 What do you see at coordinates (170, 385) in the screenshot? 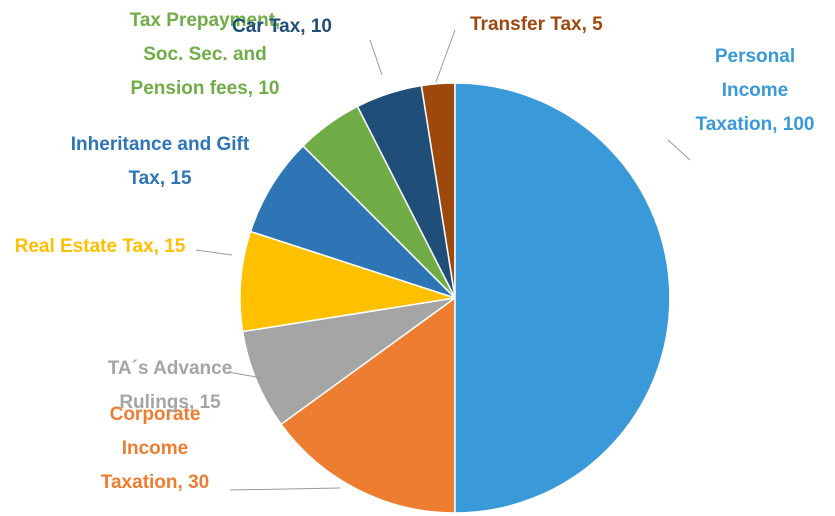
I see `data-label: TA´s Advance Rulings, 15` at bounding box center [170, 385].